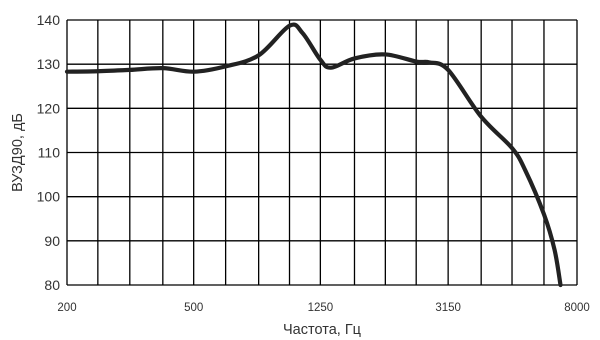  Describe the element at coordinates (577, 308) in the screenshot. I see `x-tick-label: 8000` at that location.